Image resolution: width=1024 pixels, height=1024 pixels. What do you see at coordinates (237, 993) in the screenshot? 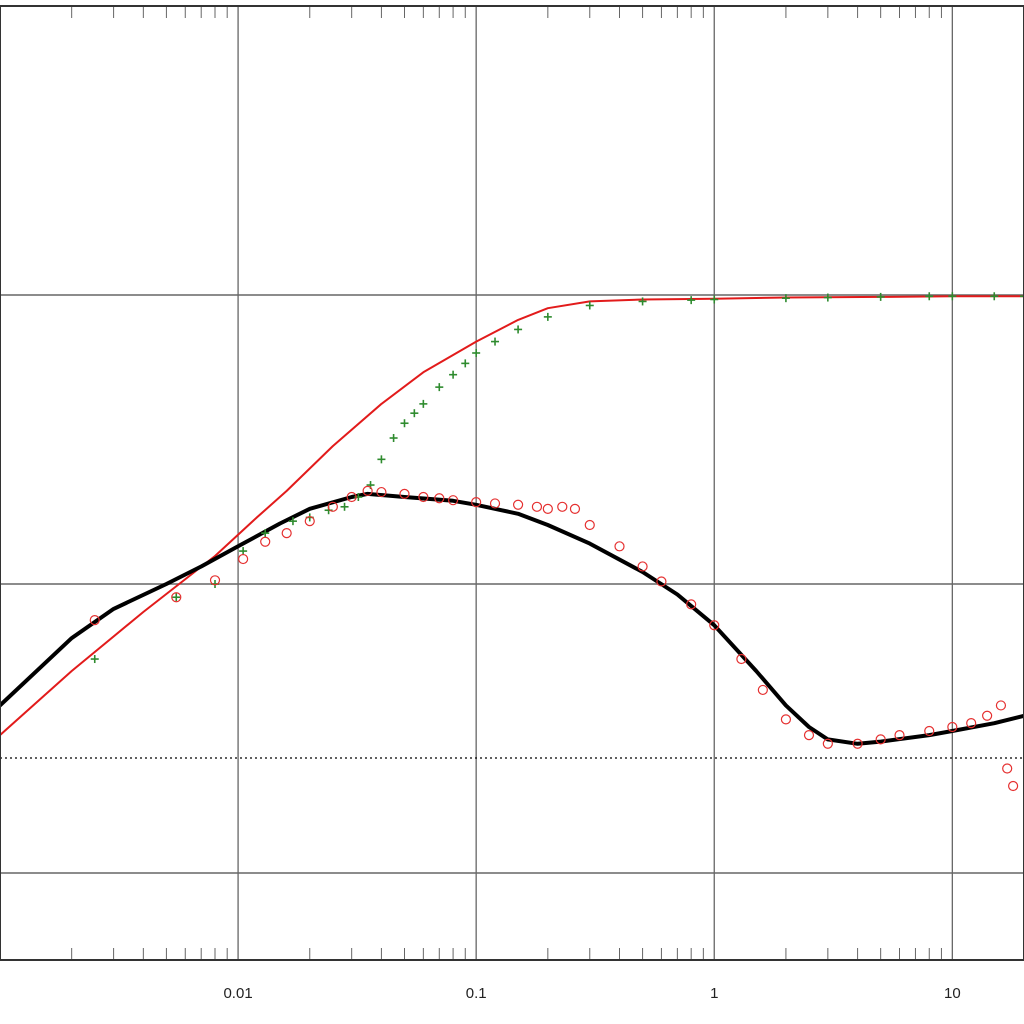
I see `x-tick-label: 0.01` at bounding box center [237, 993].